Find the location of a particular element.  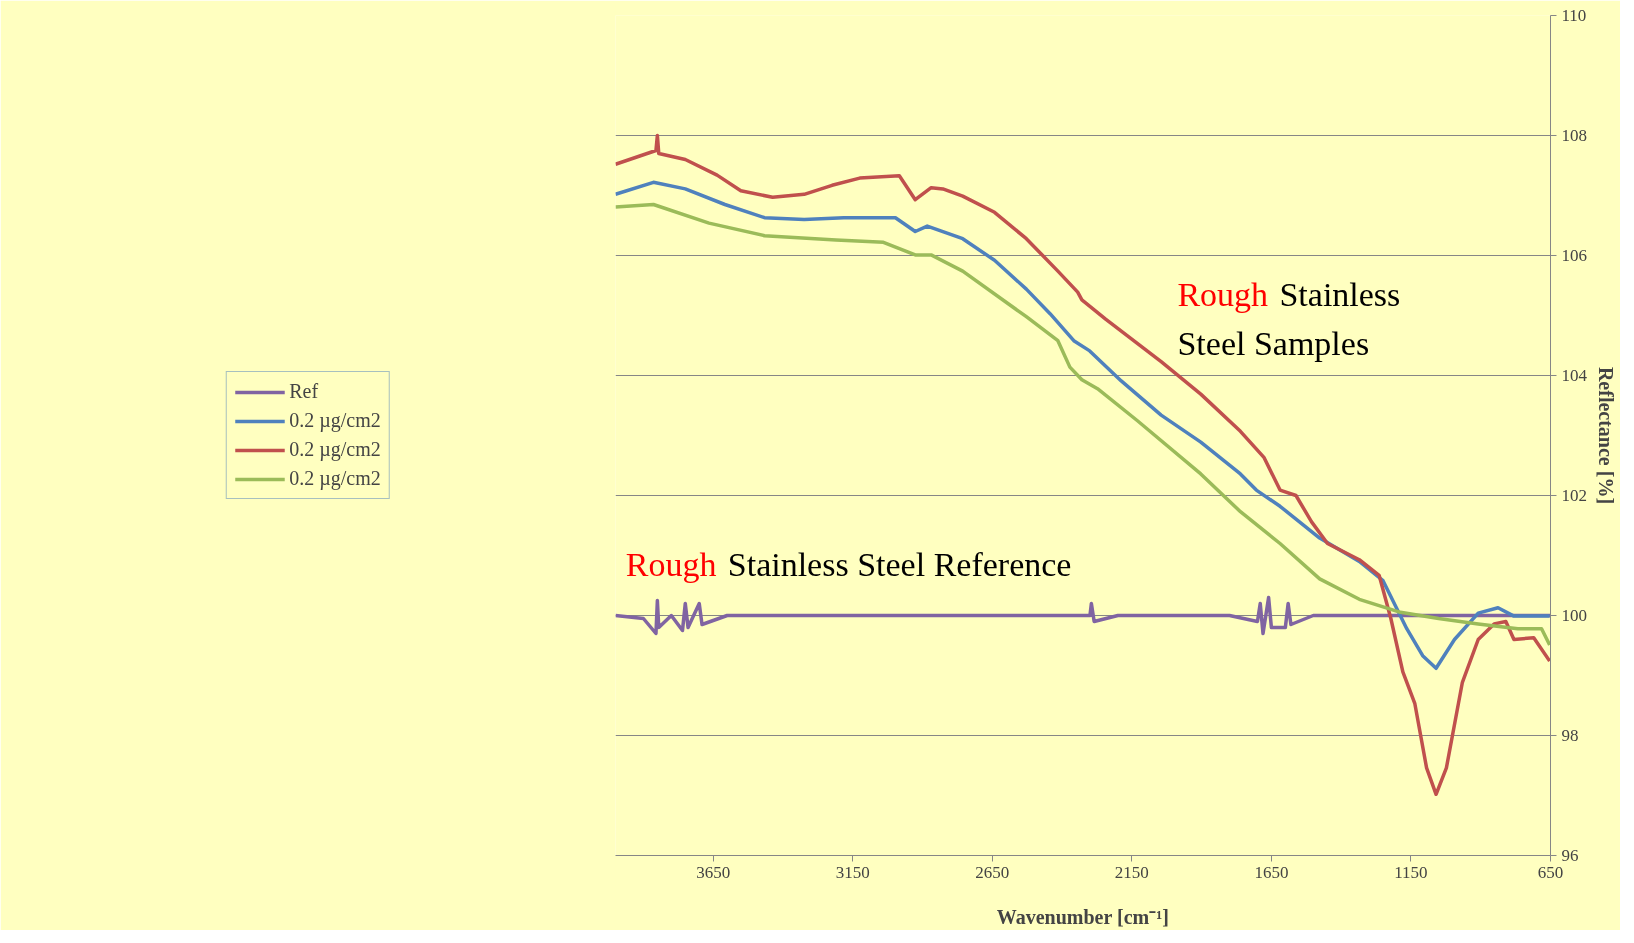

y-tick-label: 108 is located at coordinates (1574, 135).